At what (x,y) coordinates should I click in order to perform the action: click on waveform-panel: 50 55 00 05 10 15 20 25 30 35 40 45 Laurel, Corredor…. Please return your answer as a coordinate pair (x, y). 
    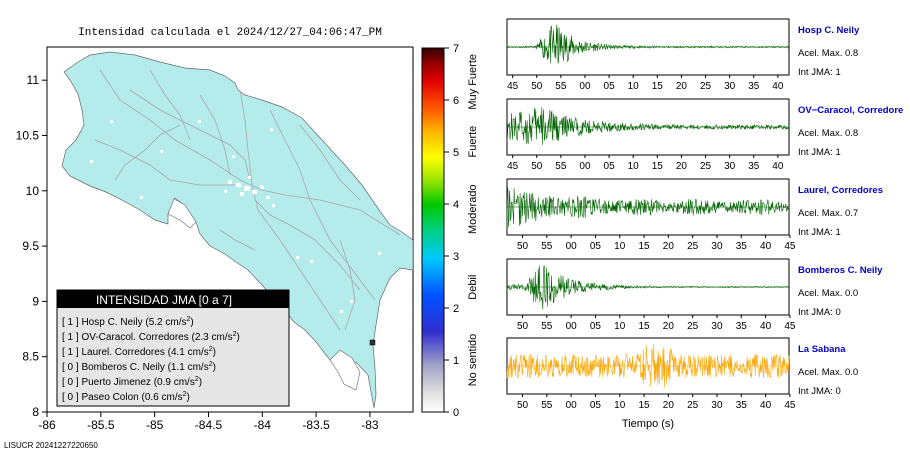
    Looking at the image, I should click on (694, 215).